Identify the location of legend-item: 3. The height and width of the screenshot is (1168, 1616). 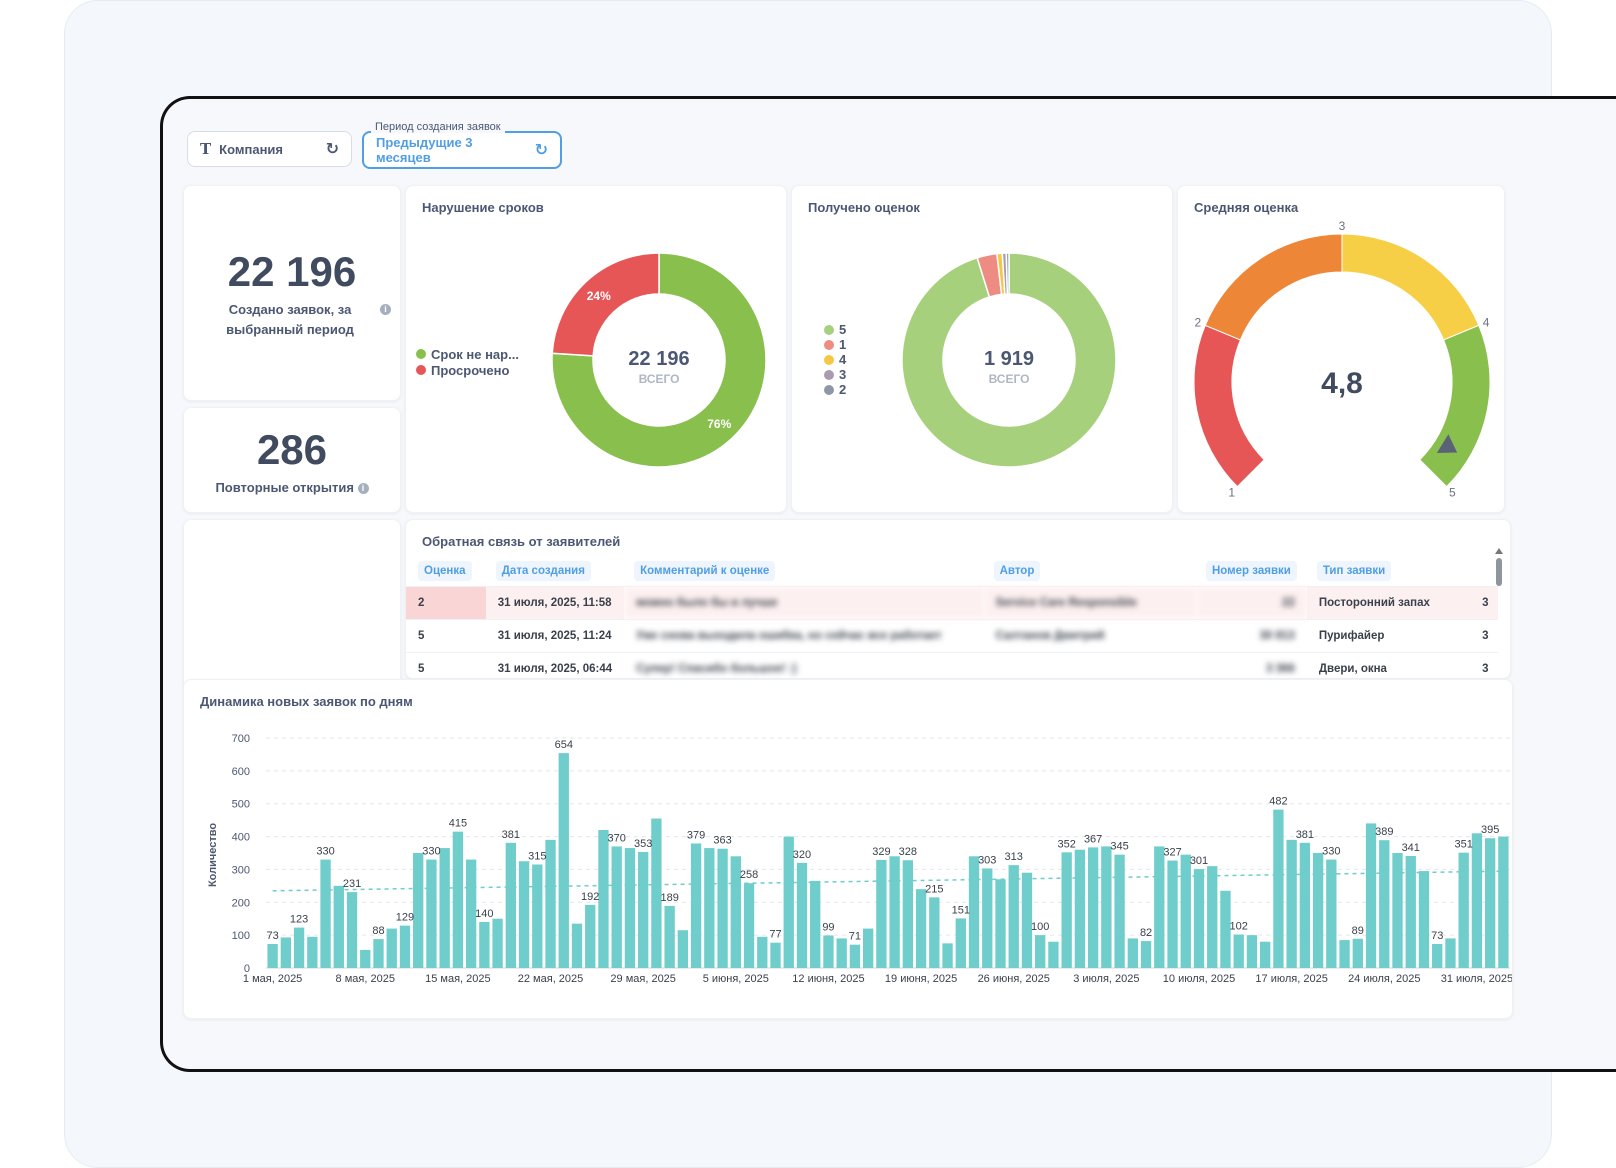
(835, 374).